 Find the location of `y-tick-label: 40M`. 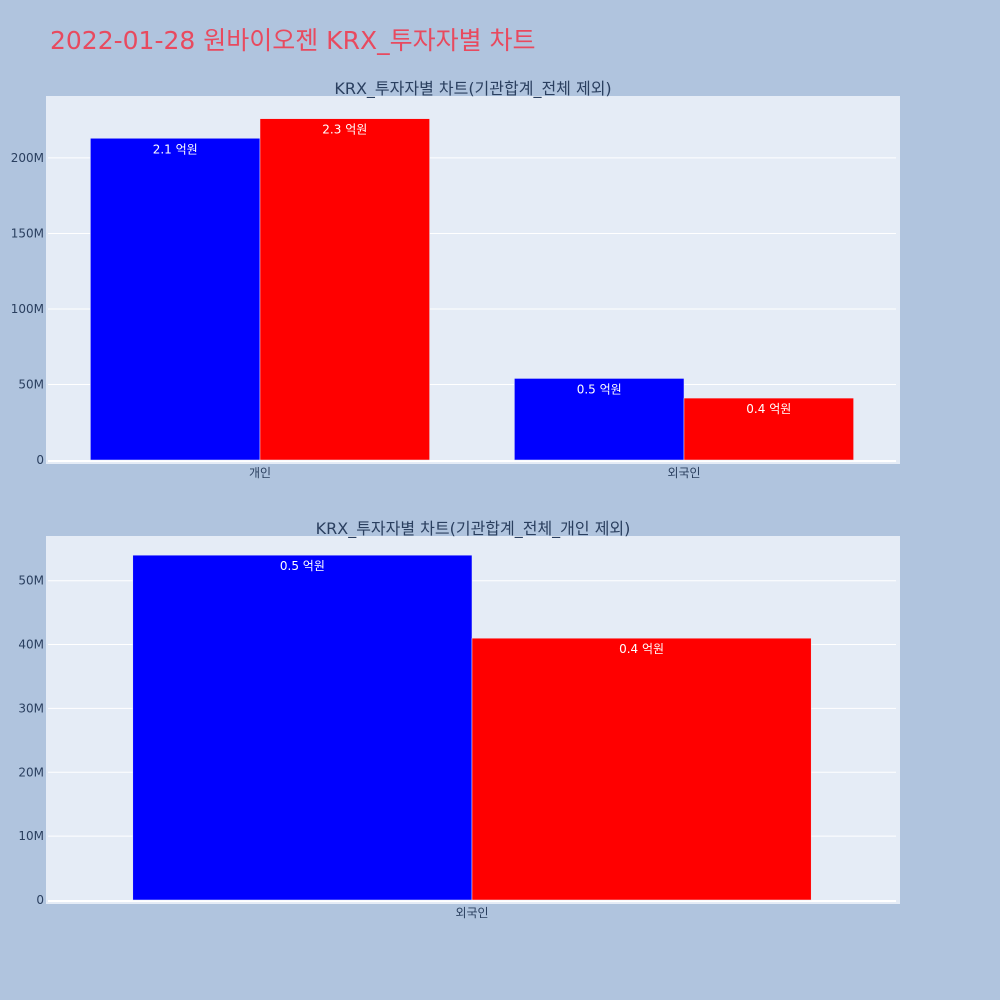

y-tick-label: 40M is located at coordinates (31, 645).